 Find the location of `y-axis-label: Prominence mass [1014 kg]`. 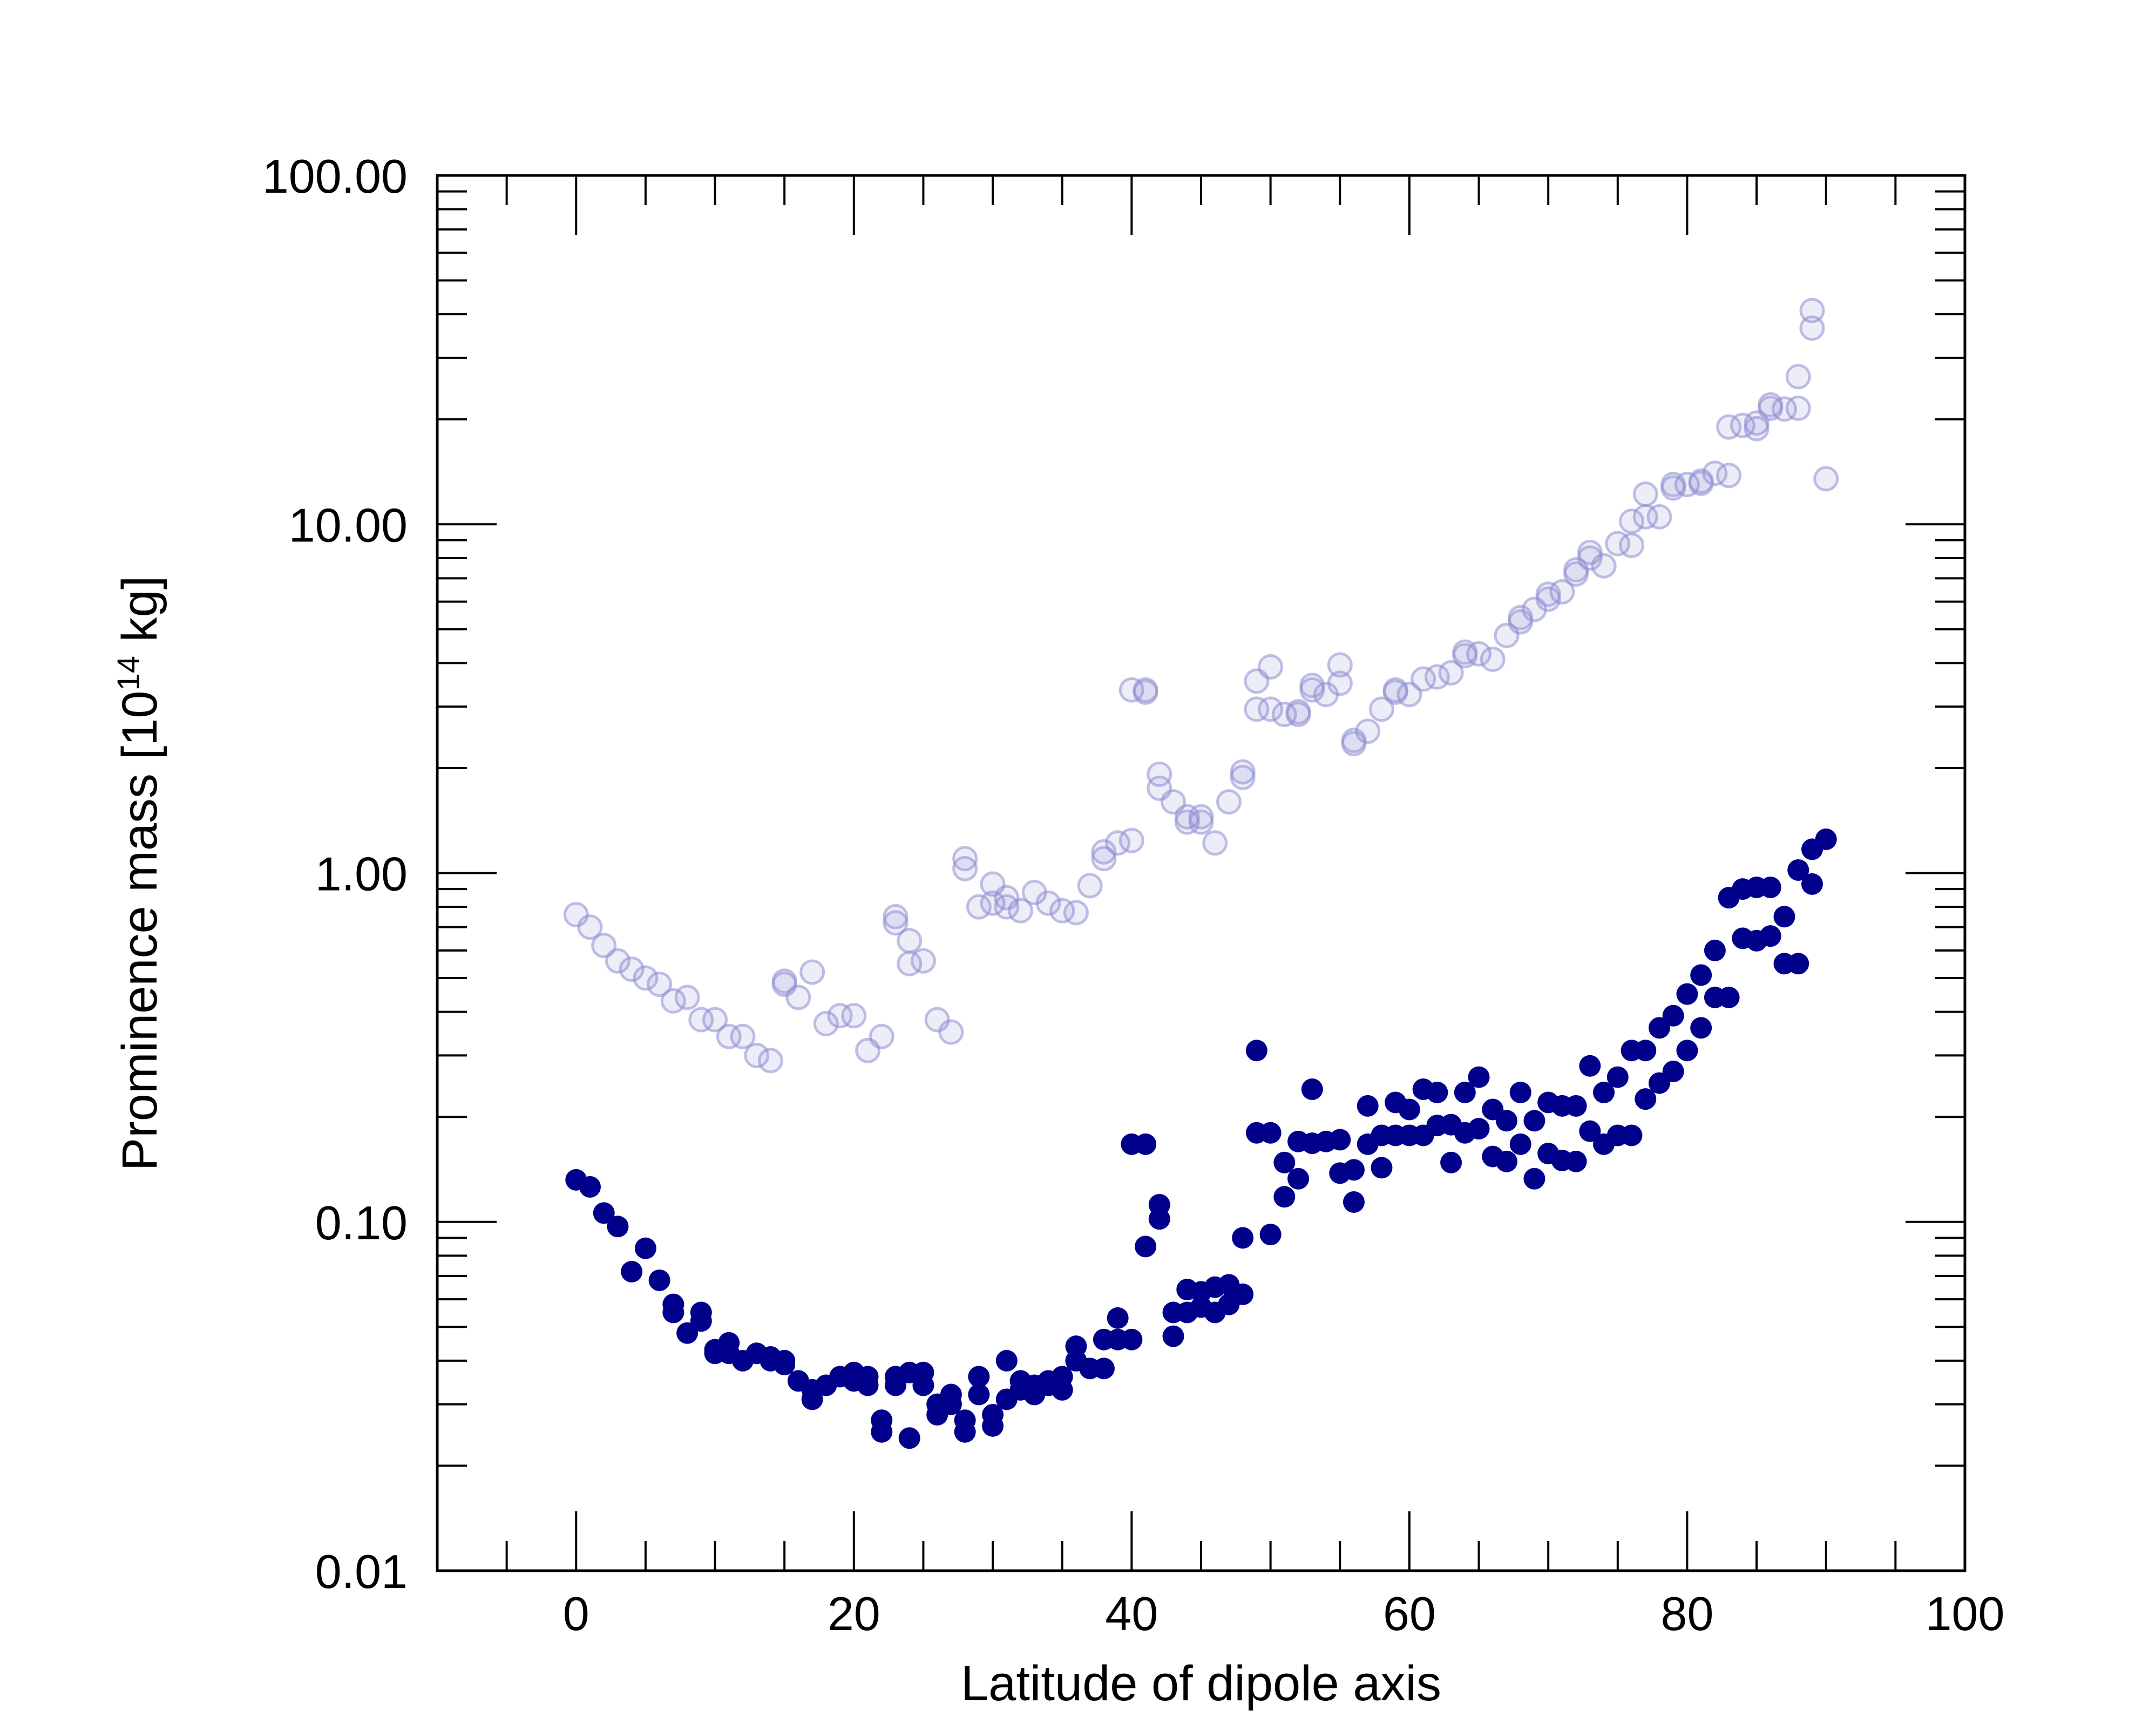

y-axis-label: Prominence mass [1014 kg] is located at coordinates (139, 873).